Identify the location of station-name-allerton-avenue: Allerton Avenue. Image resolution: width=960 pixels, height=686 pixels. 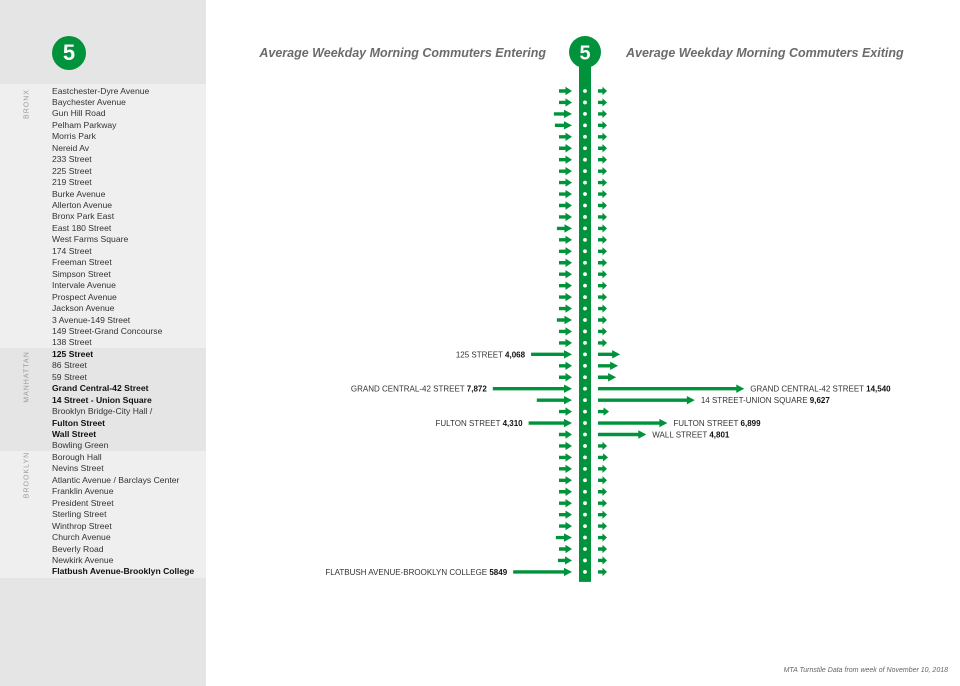
(82, 205).